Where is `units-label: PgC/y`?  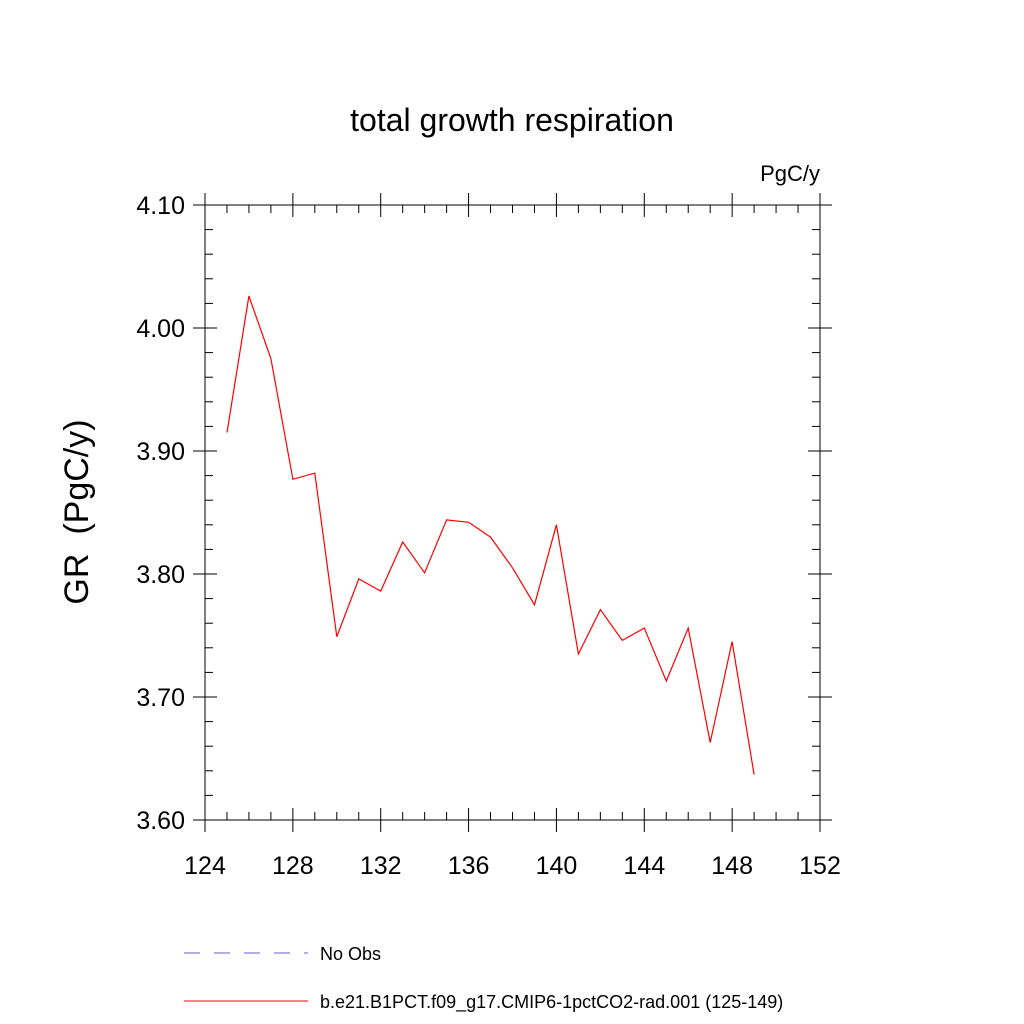 units-label: PgC/y is located at coordinates (790, 173).